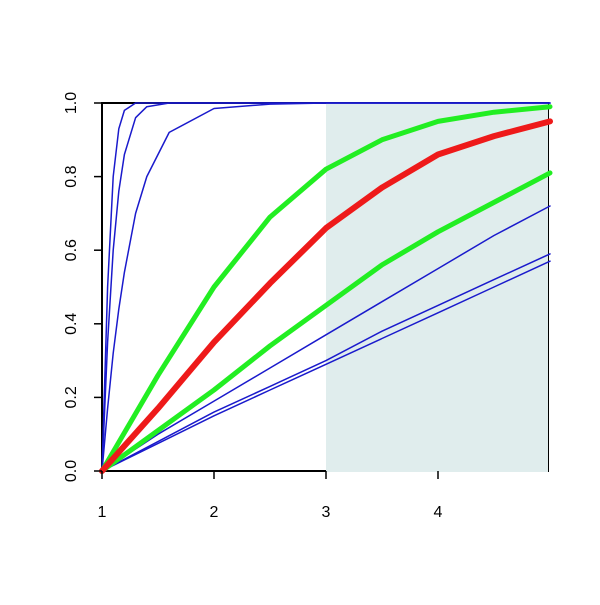  I want to click on x-tick-label: 1, so click(102, 512).